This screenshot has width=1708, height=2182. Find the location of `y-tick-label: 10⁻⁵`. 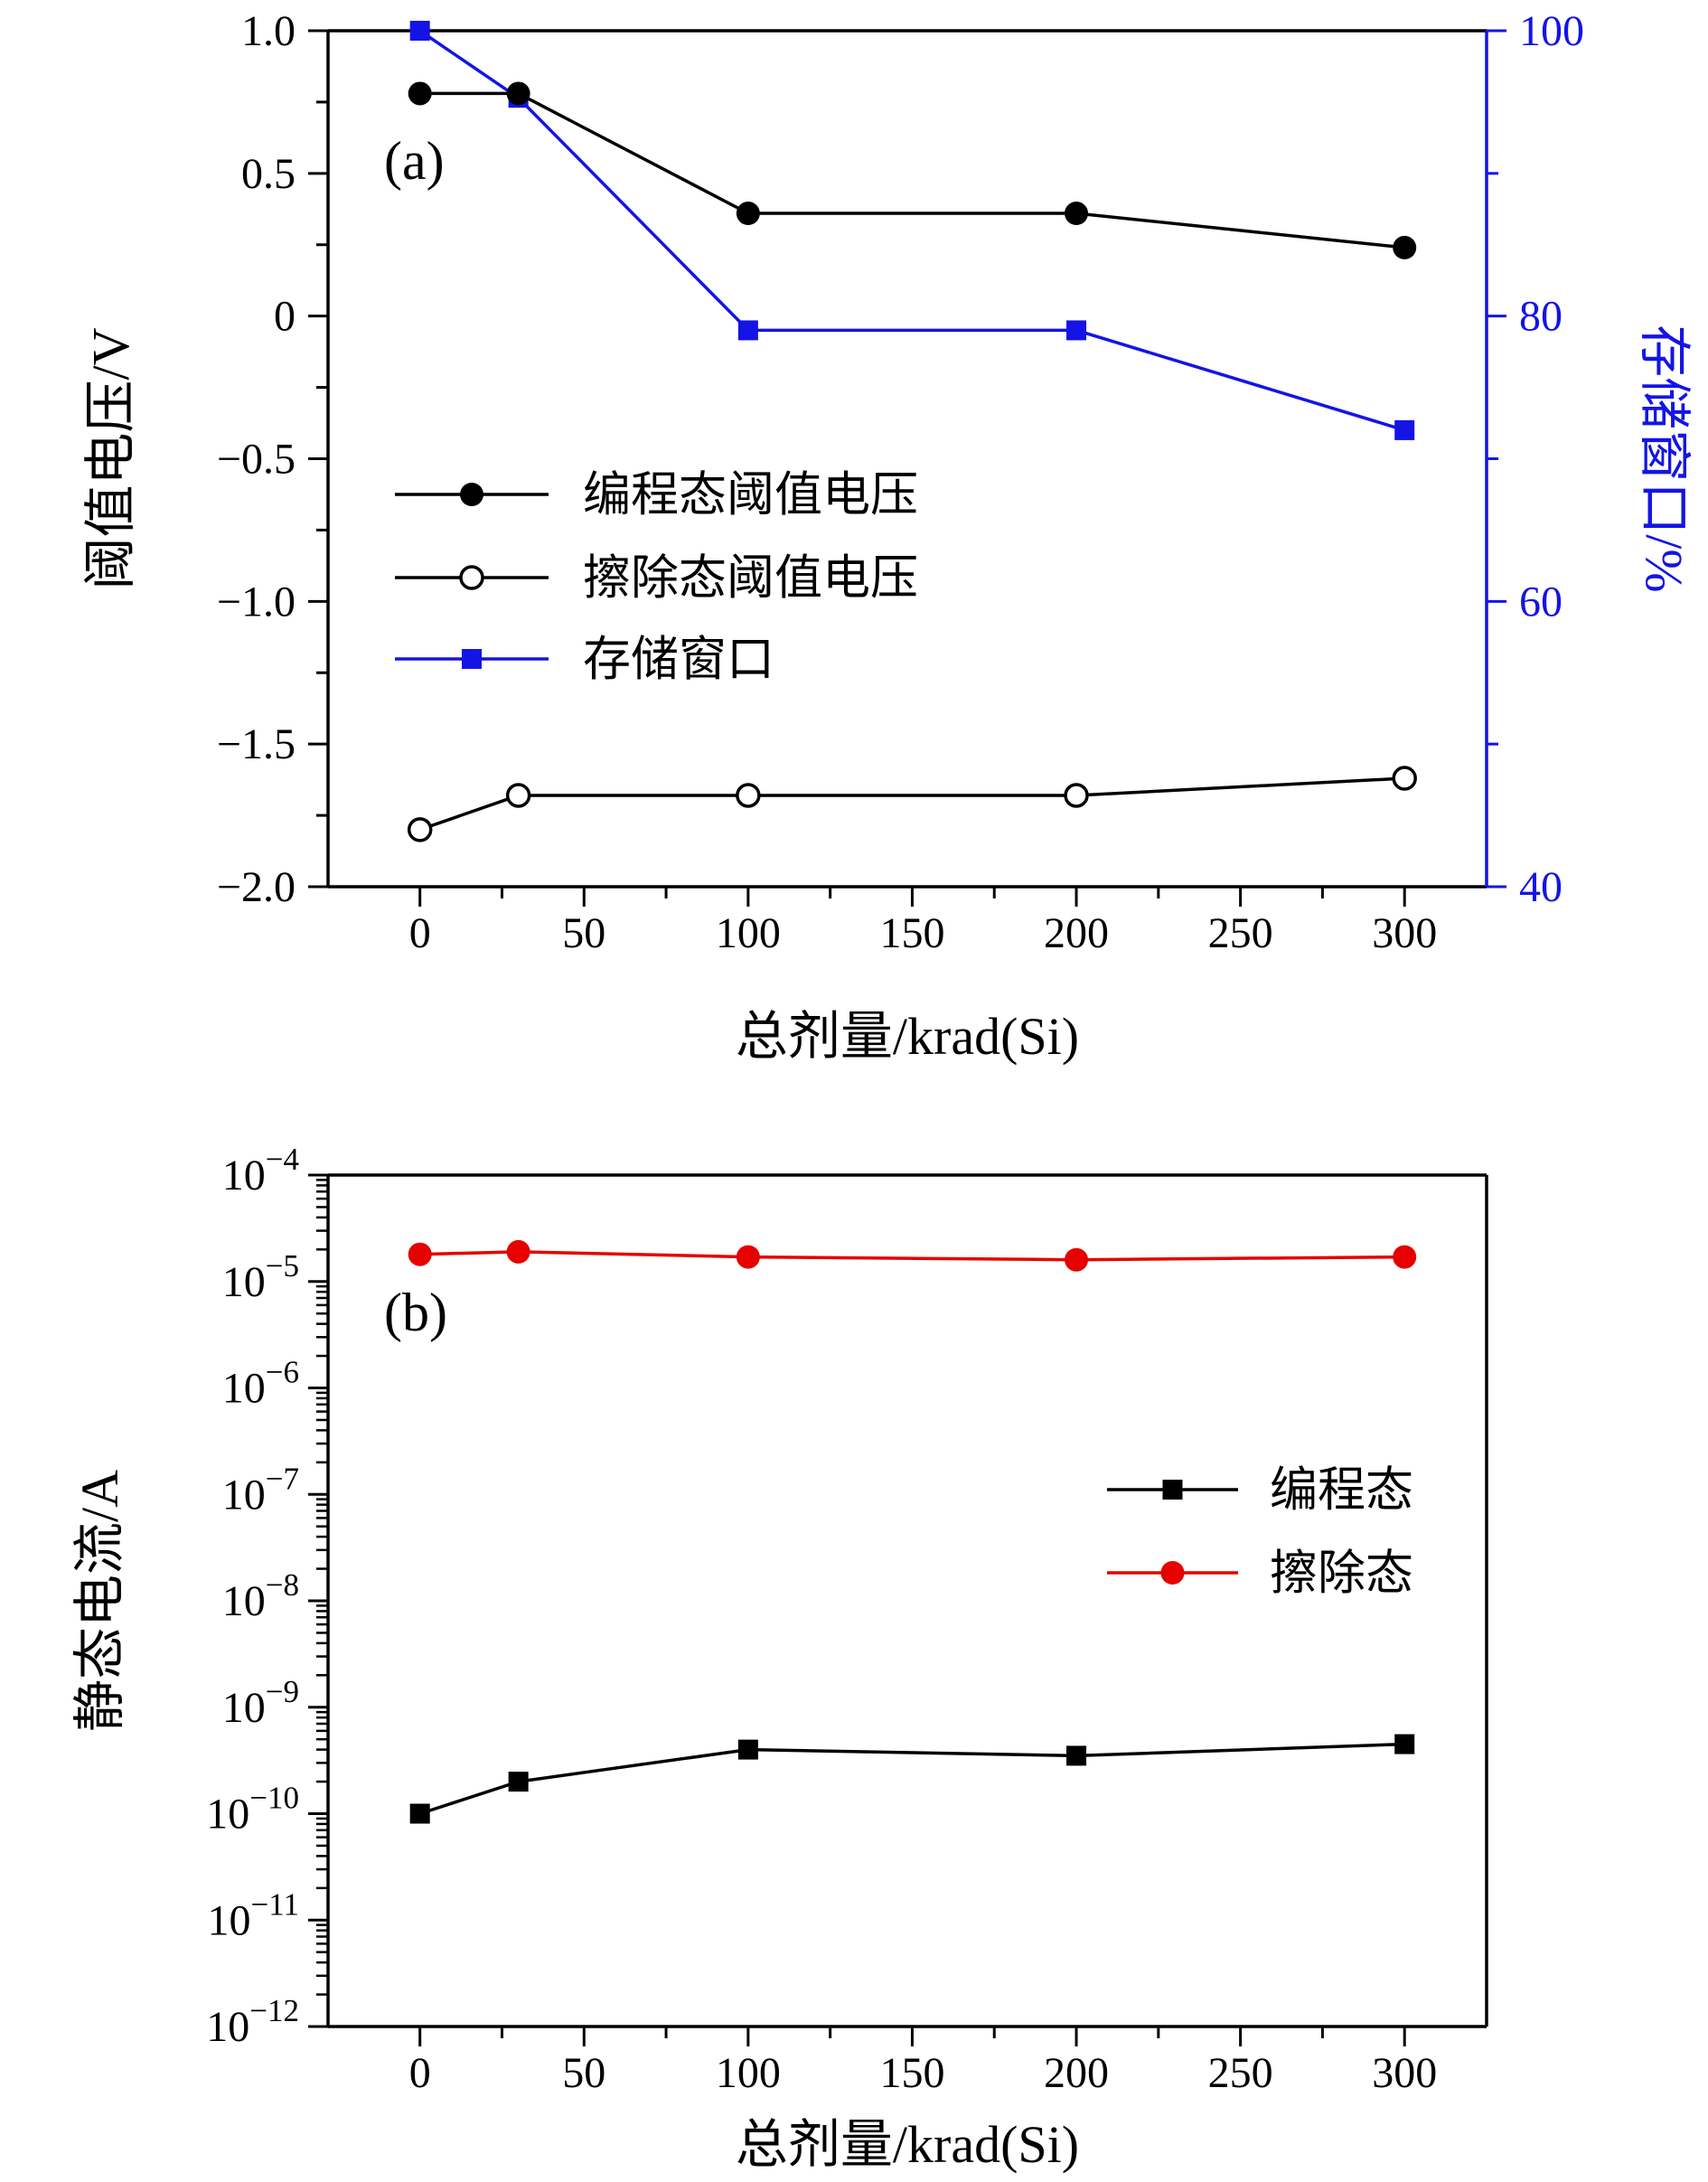

y-tick-label: 10⁻⁵ is located at coordinates (260, 1277).